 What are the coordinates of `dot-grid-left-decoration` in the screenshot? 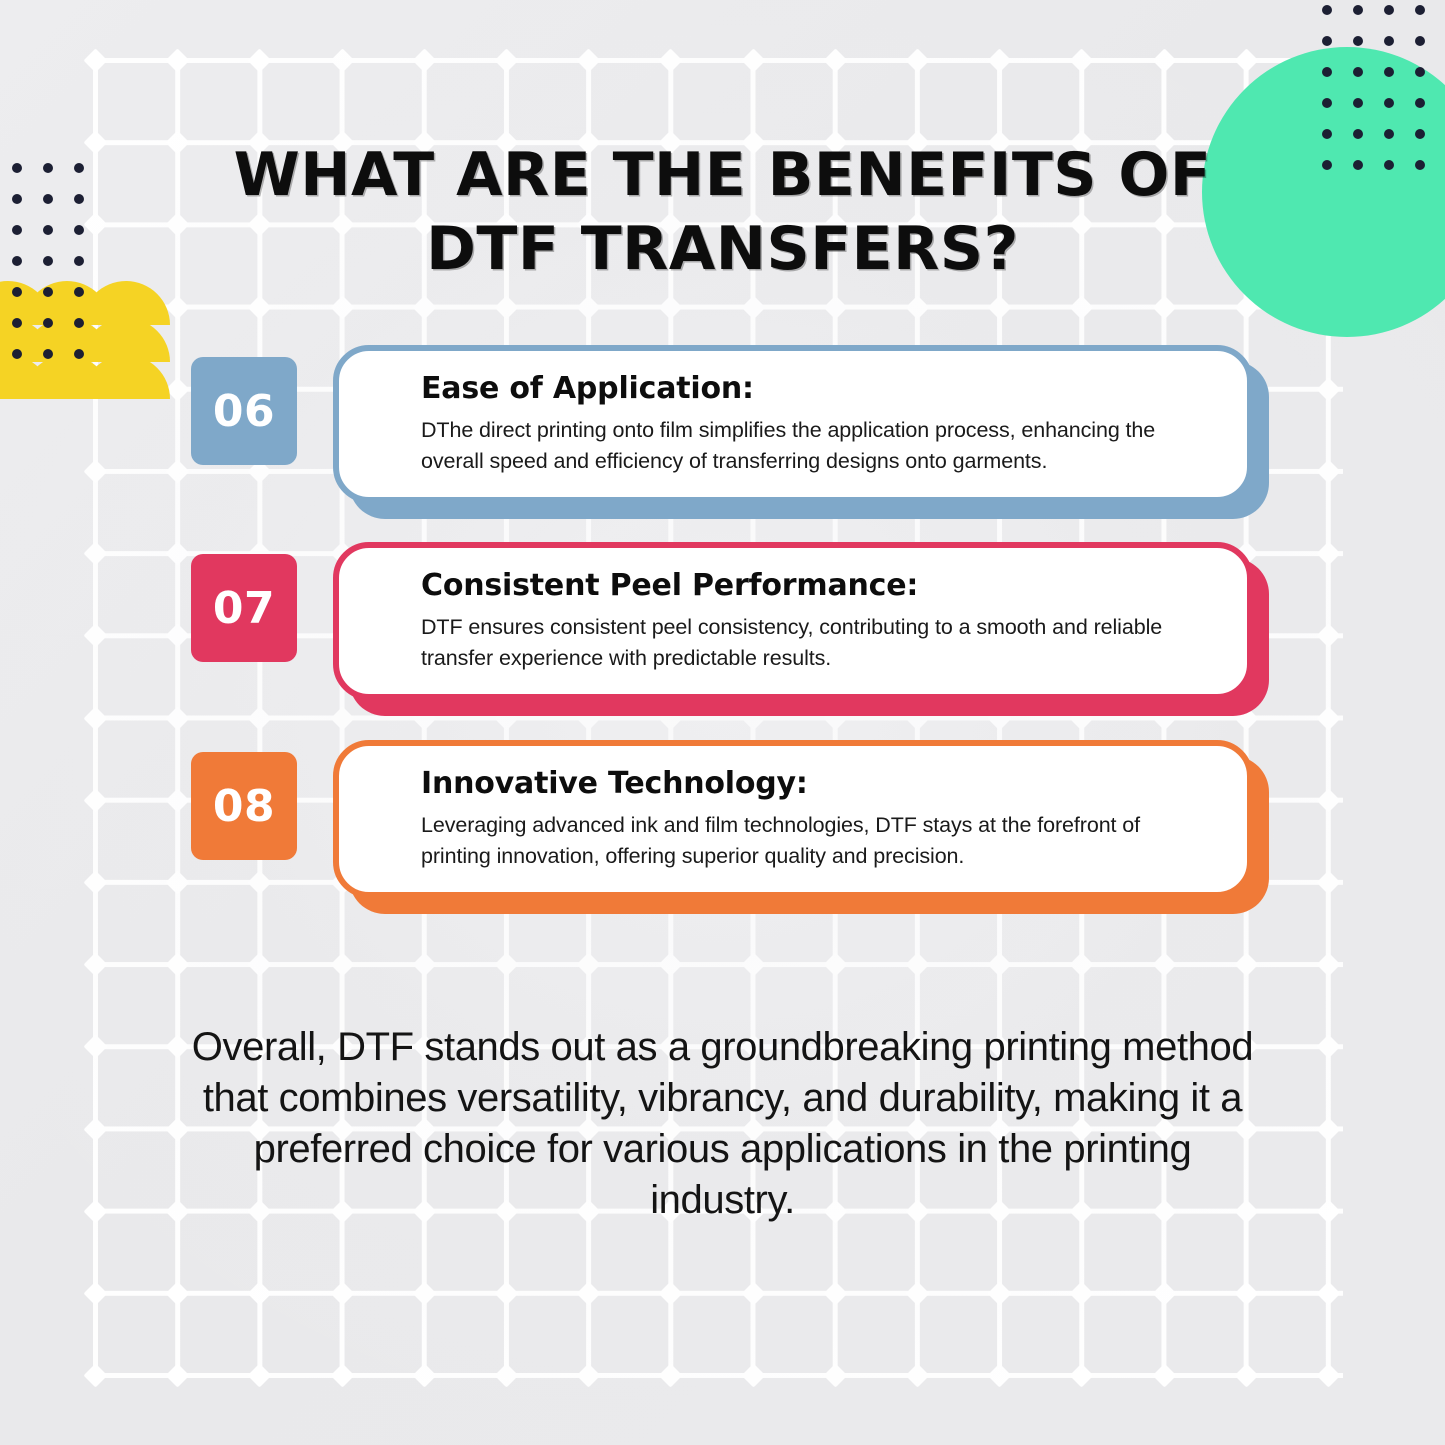 It's located at (67, 263).